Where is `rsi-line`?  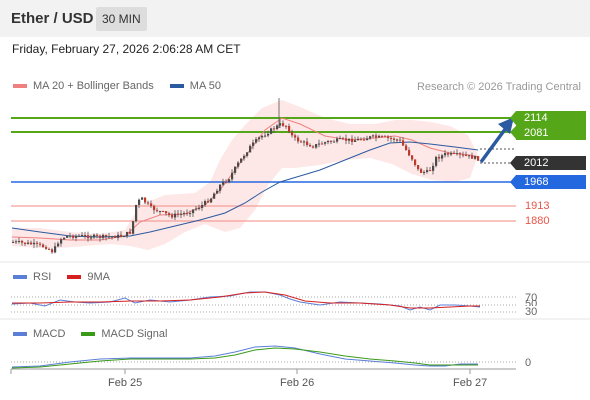 rsi-line is located at coordinates (246, 301).